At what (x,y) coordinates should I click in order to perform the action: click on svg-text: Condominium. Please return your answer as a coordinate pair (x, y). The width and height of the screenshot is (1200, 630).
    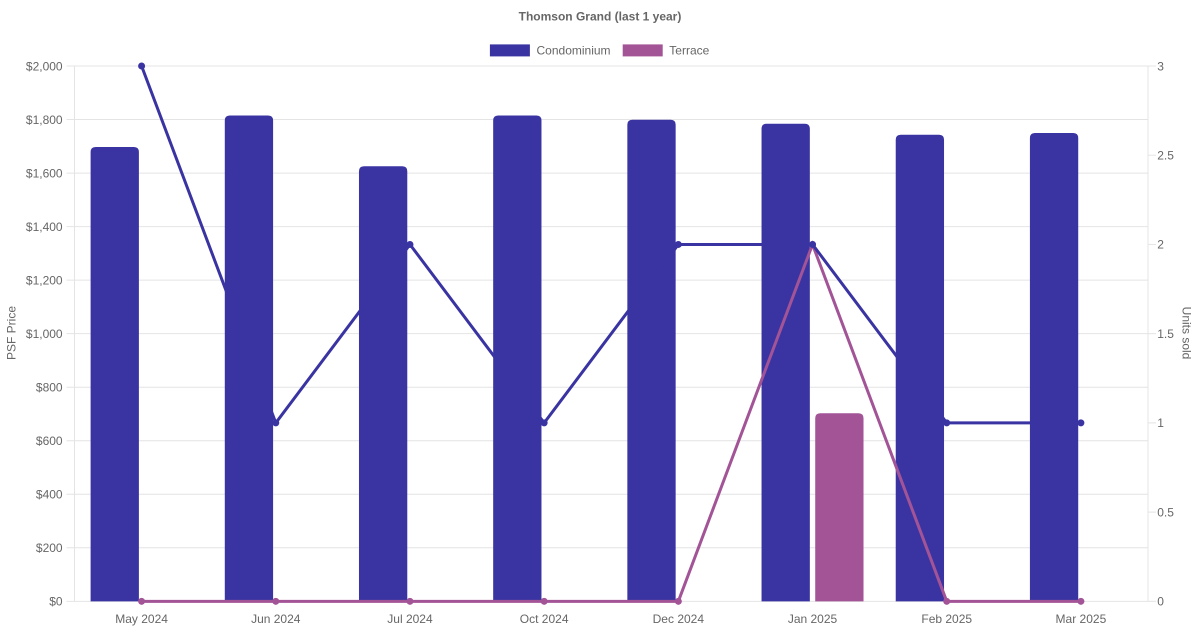
    Looking at the image, I should click on (574, 51).